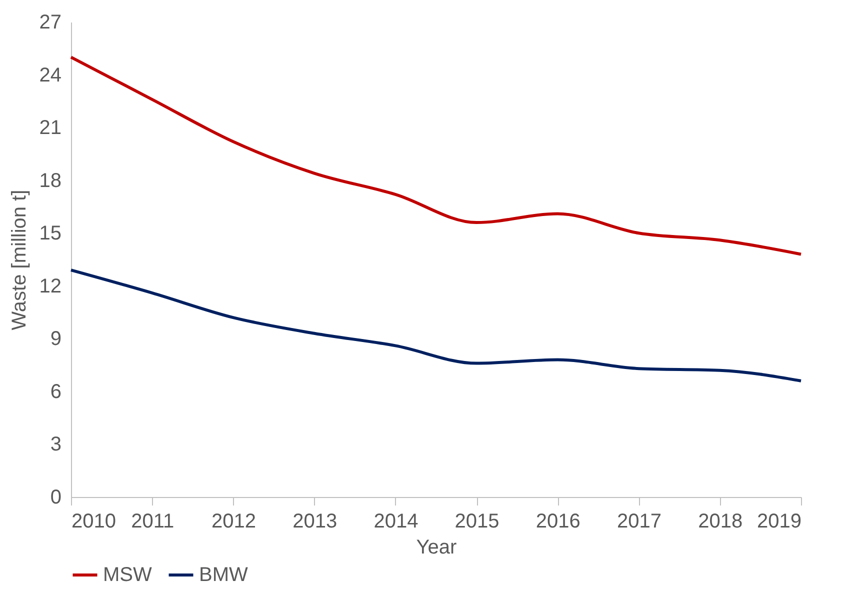  What do you see at coordinates (223, 575) in the screenshot?
I see `legend-label: BMW` at bounding box center [223, 575].